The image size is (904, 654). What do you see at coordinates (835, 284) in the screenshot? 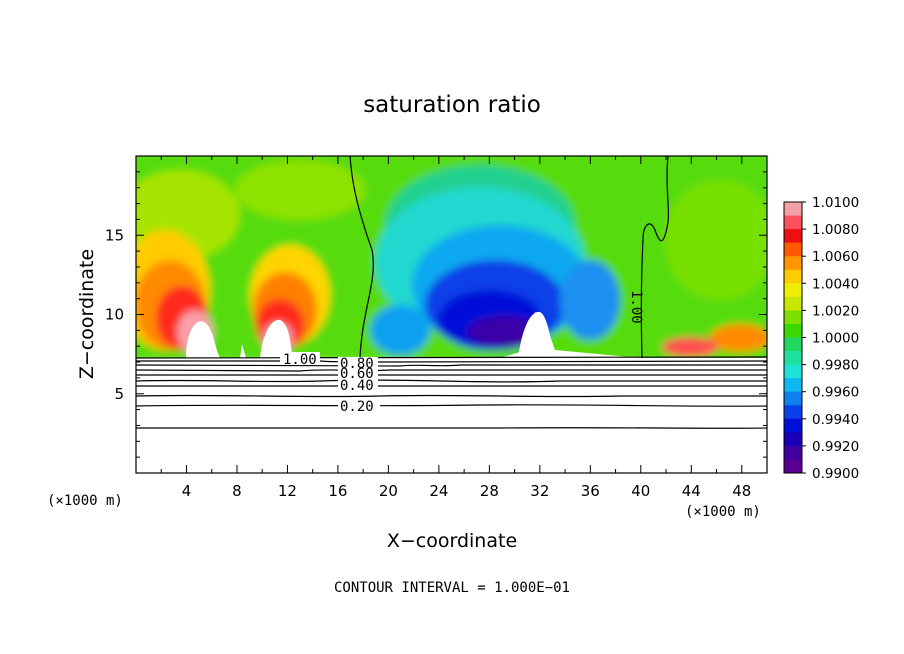
I see `colorbar-label: 1.0040` at bounding box center [835, 284].